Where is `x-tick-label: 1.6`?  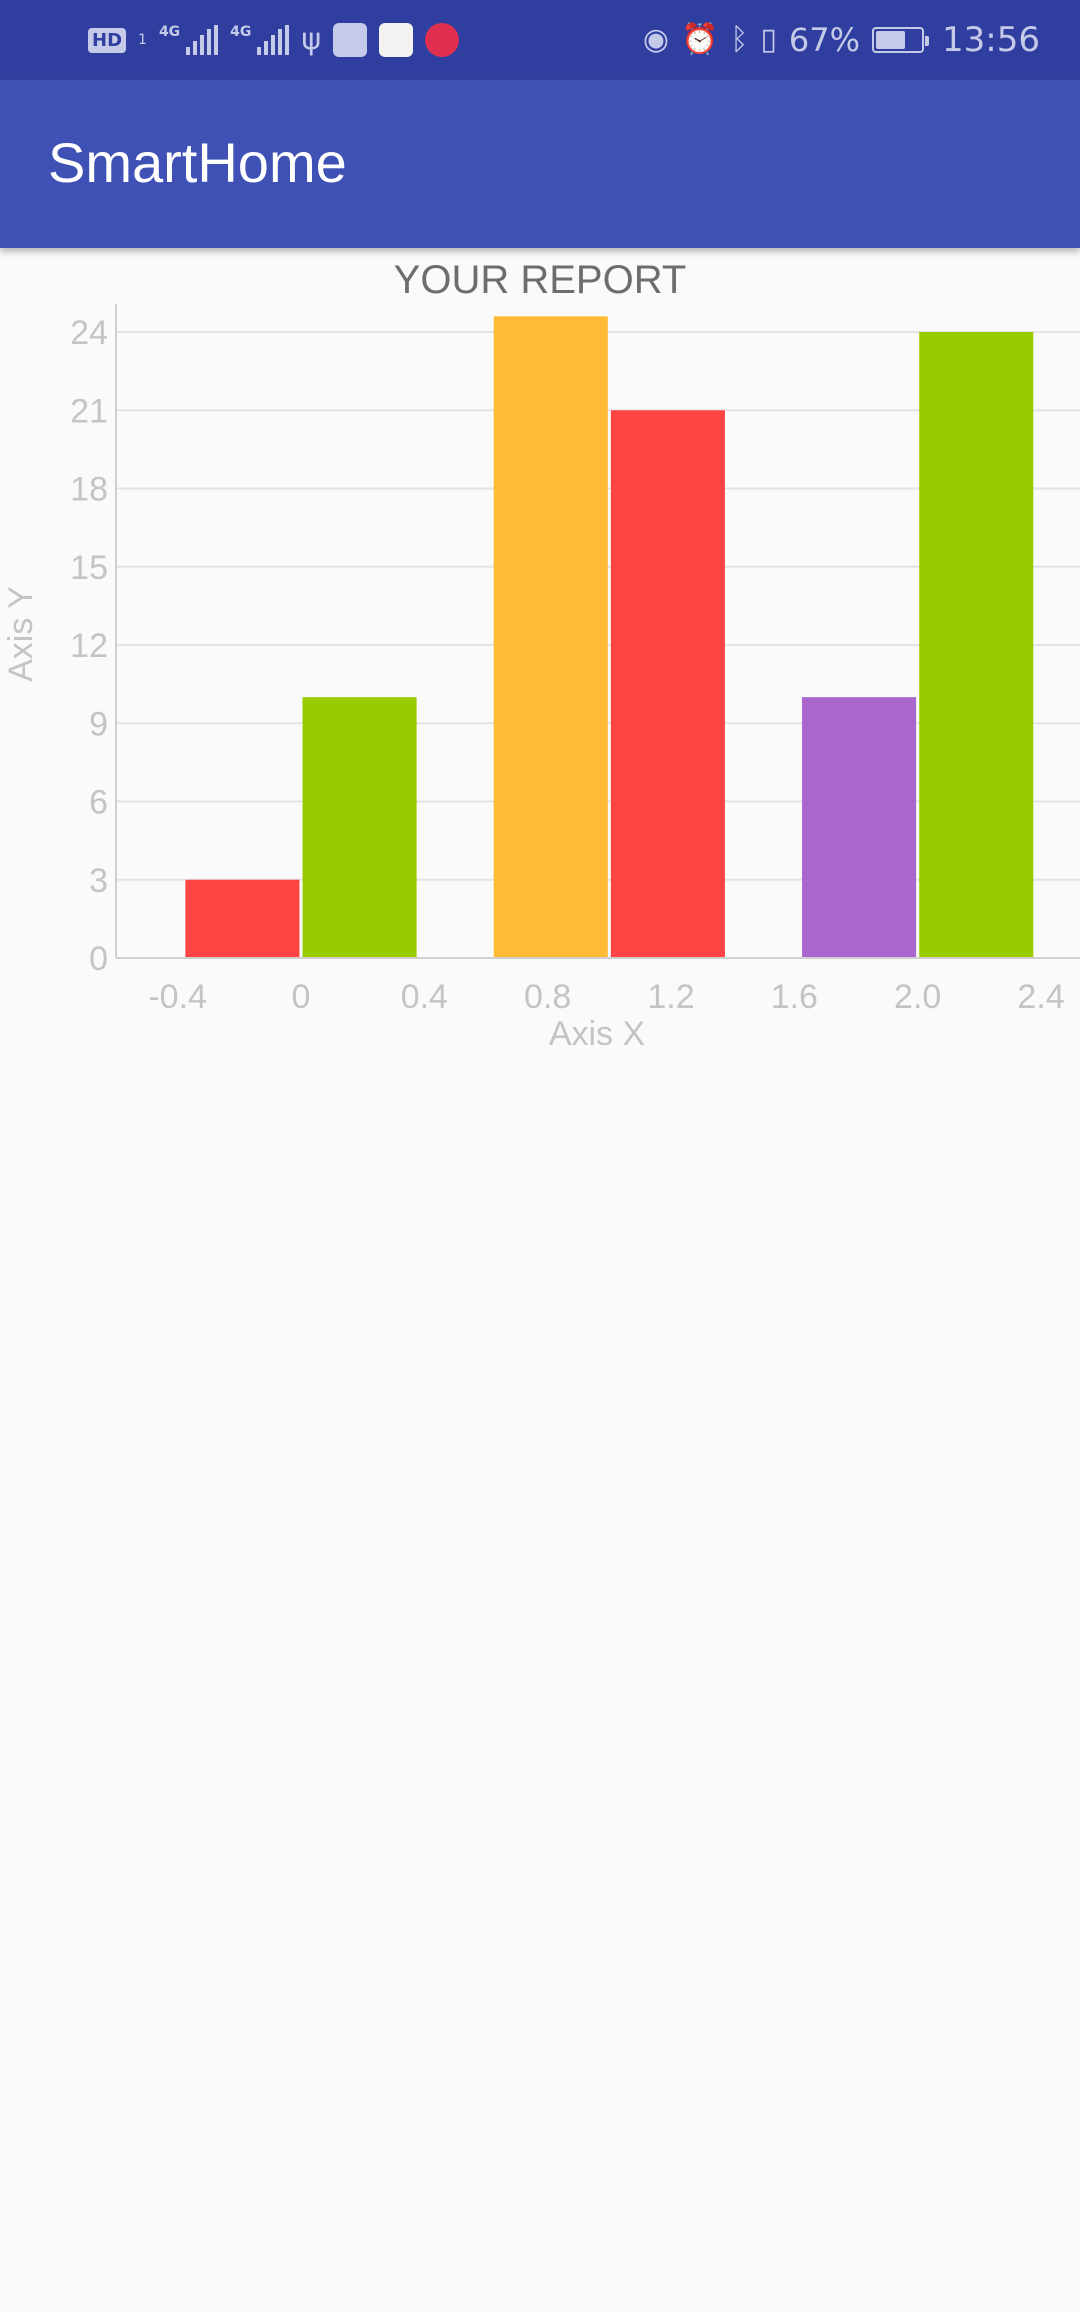 x-tick-label: 1.6 is located at coordinates (794, 997).